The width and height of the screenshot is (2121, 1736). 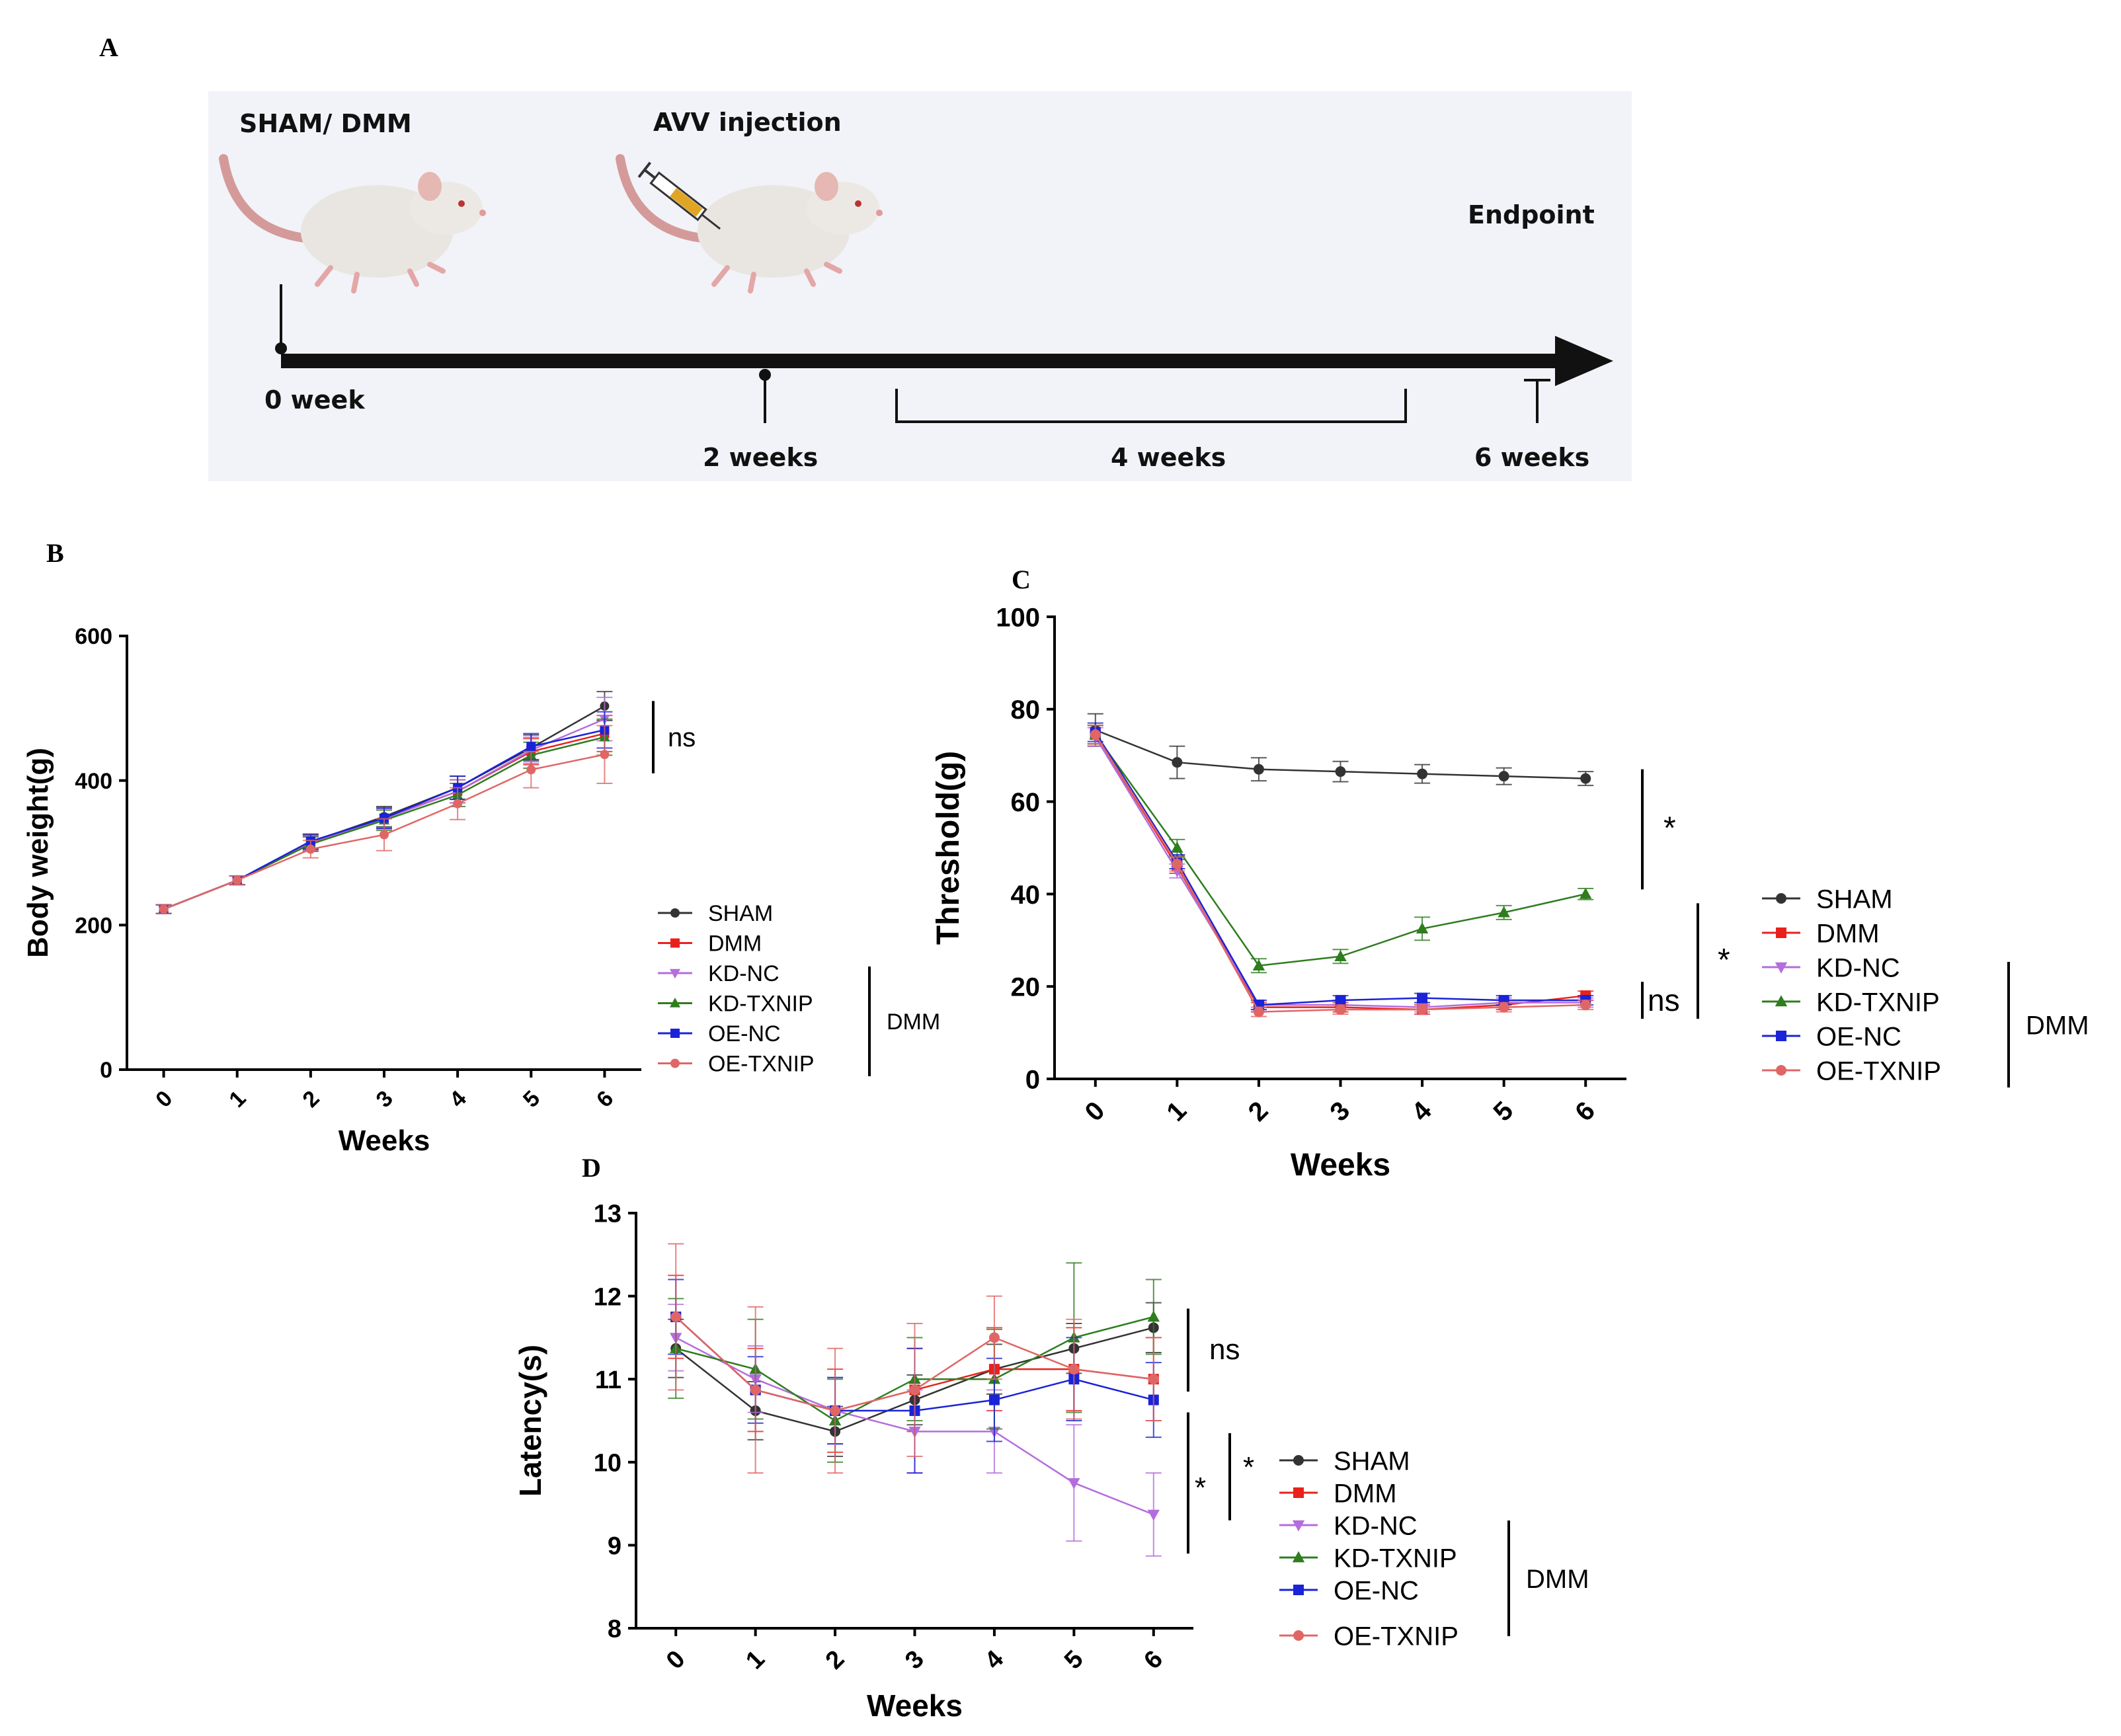 What do you see at coordinates (314, 400) in the screenshot?
I see `week0-label: 0 week` at bounding box center [314, 400].